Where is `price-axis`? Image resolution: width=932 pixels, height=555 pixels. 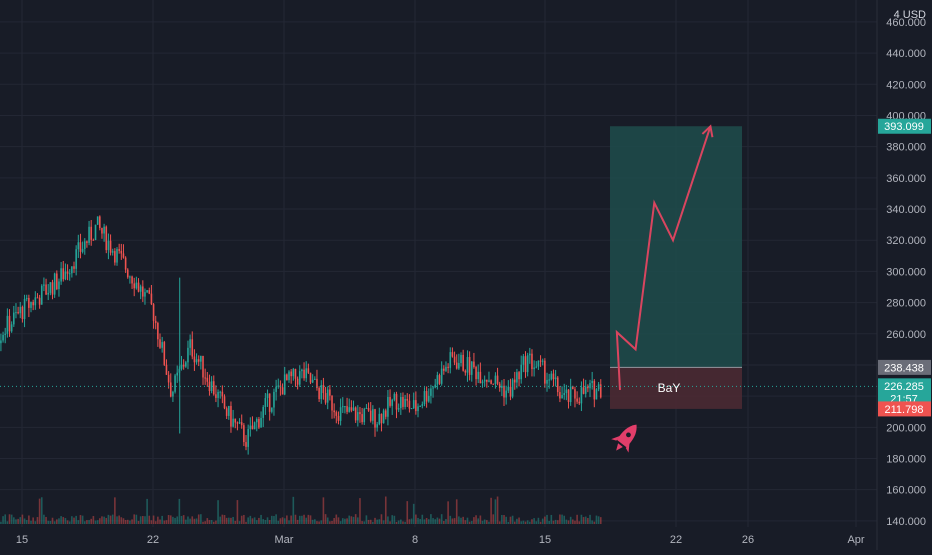 price-axis is located at coordinates (904, 275).